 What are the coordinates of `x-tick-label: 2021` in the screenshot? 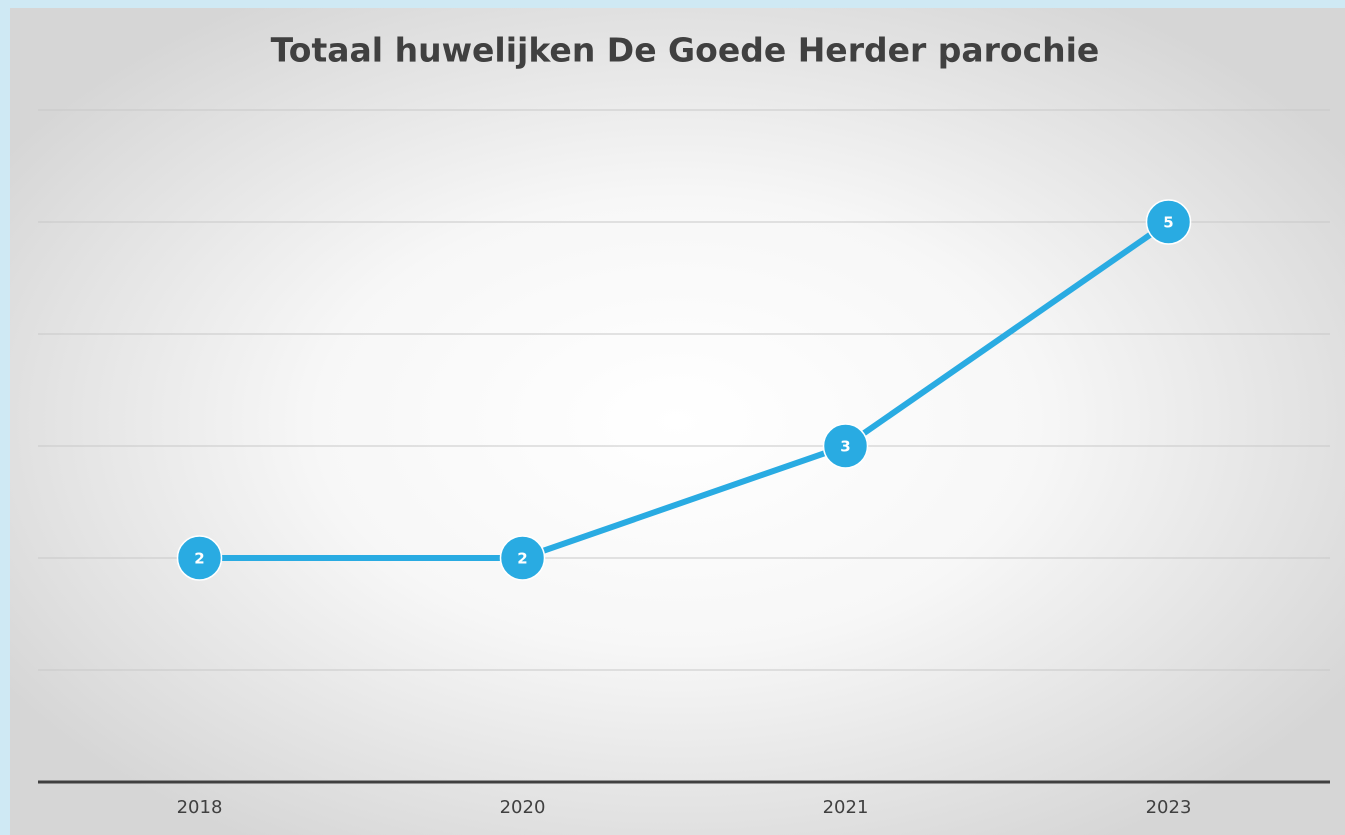 It's located at (846, 807).